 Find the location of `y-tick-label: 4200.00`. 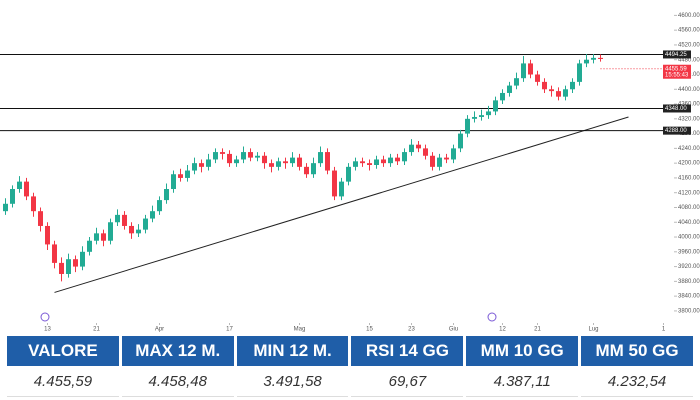

y-tick-label: 4200.00 is located at coordinates (689, 164).